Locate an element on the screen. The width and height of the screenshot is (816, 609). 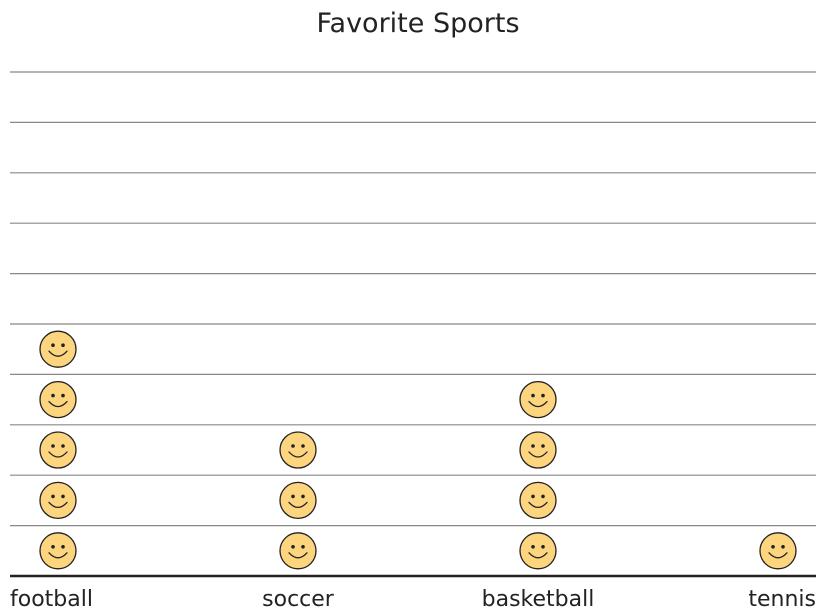
category-label-basketball: basketball is located at coordinates (538, 598).